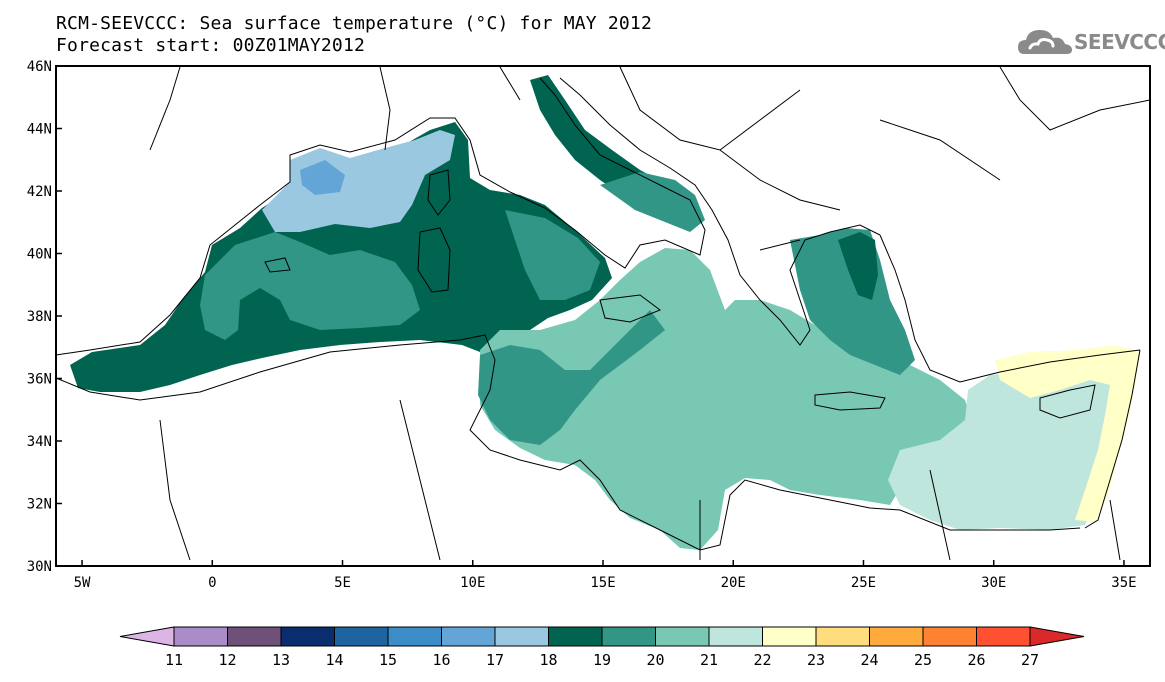  What do you see at coordinates (39, 505) in the screenshot?
I see `lat-tick-label: 32N` at bounding box center [39, 505].